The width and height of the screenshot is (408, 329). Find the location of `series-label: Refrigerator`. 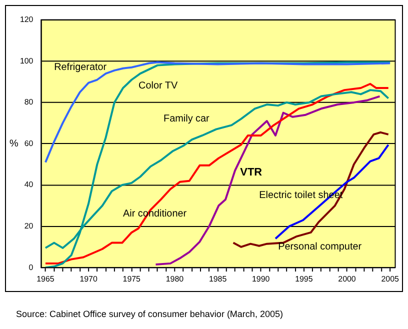

series-label: Refrigerator is located at coordinates (81, 68).